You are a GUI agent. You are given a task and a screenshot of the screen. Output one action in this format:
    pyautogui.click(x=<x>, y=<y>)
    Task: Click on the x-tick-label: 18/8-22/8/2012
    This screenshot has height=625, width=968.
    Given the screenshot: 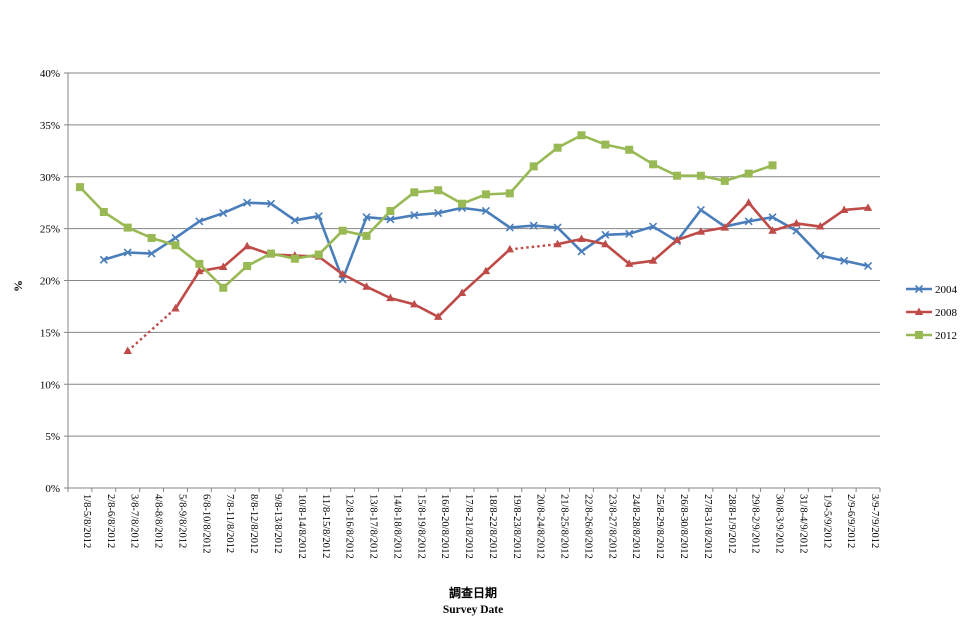 What is the action you would take?
    pyautogui.click(x=492, y=526)
    